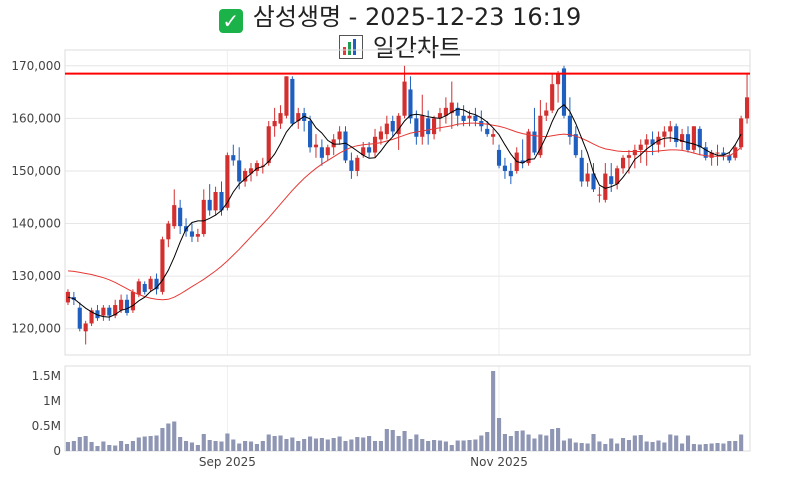 The height and width of the screenshot is (500, 800). Describe the element at coordinates (36, 66) in the screenshot. I see `y-tick-label: 170,000` at that location.